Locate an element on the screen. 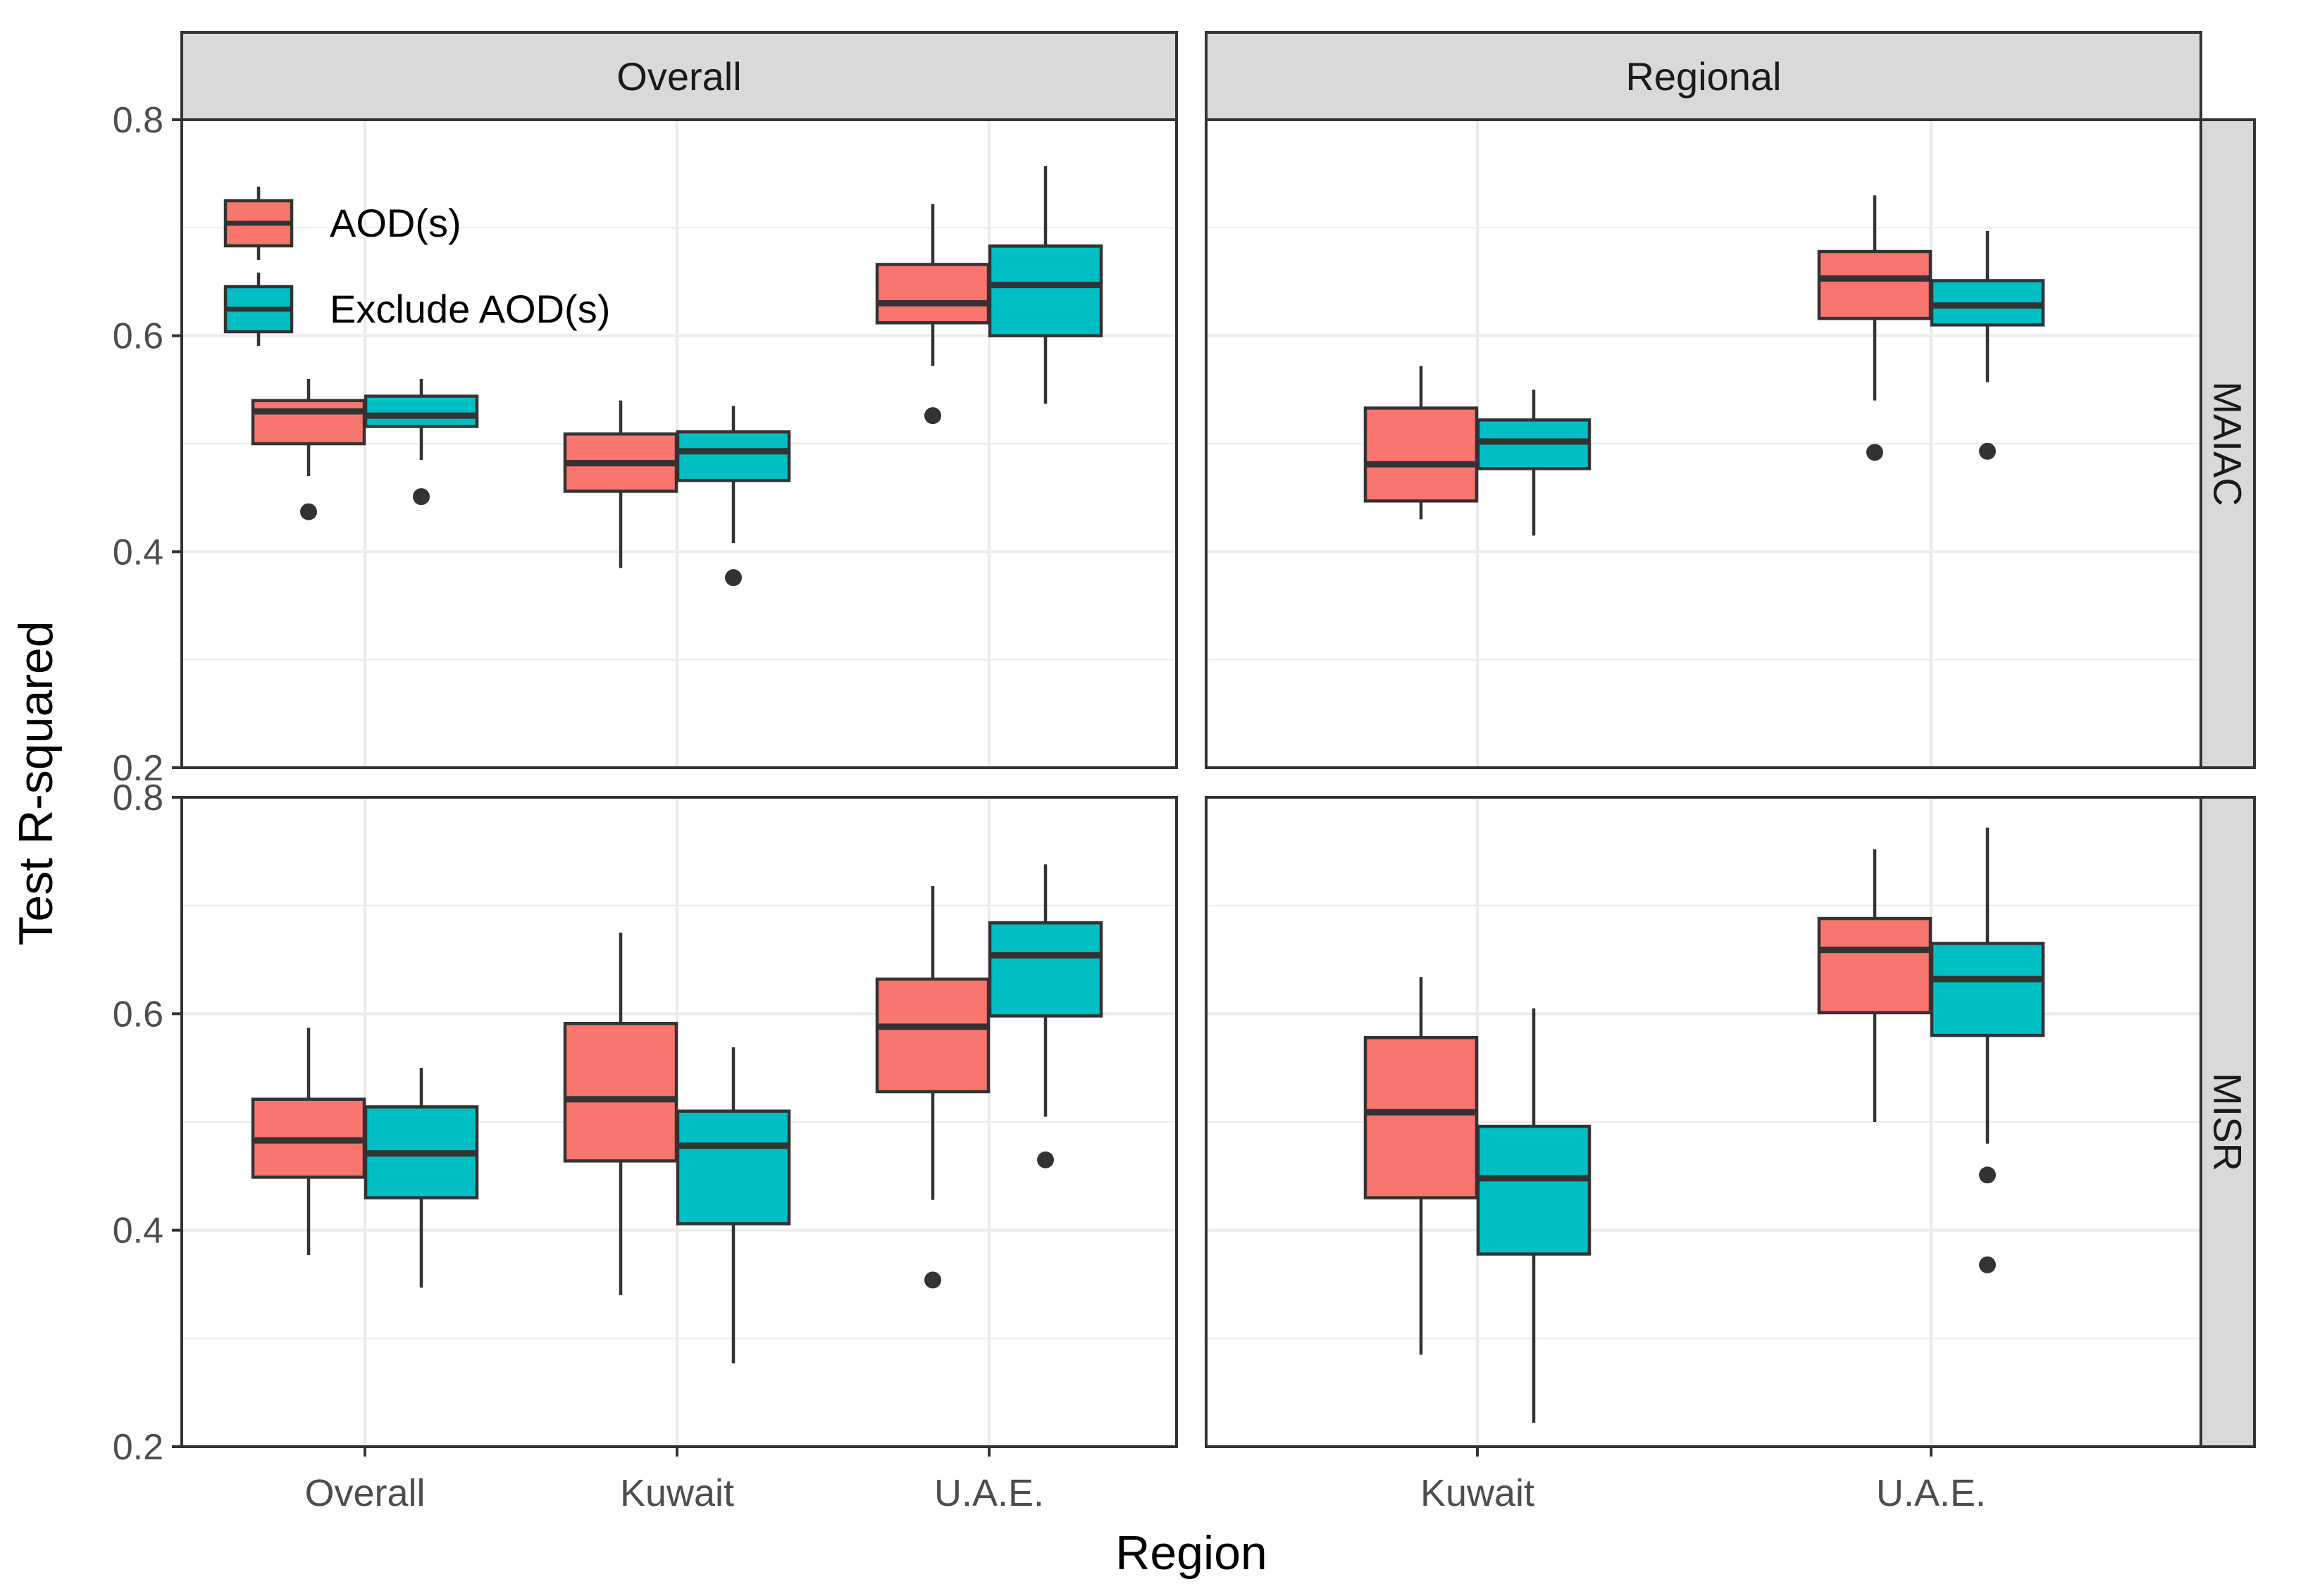  box-MISR-Overall-U.A.E.-Exclude AOD(s) is located at coordinates (1045, 1016).